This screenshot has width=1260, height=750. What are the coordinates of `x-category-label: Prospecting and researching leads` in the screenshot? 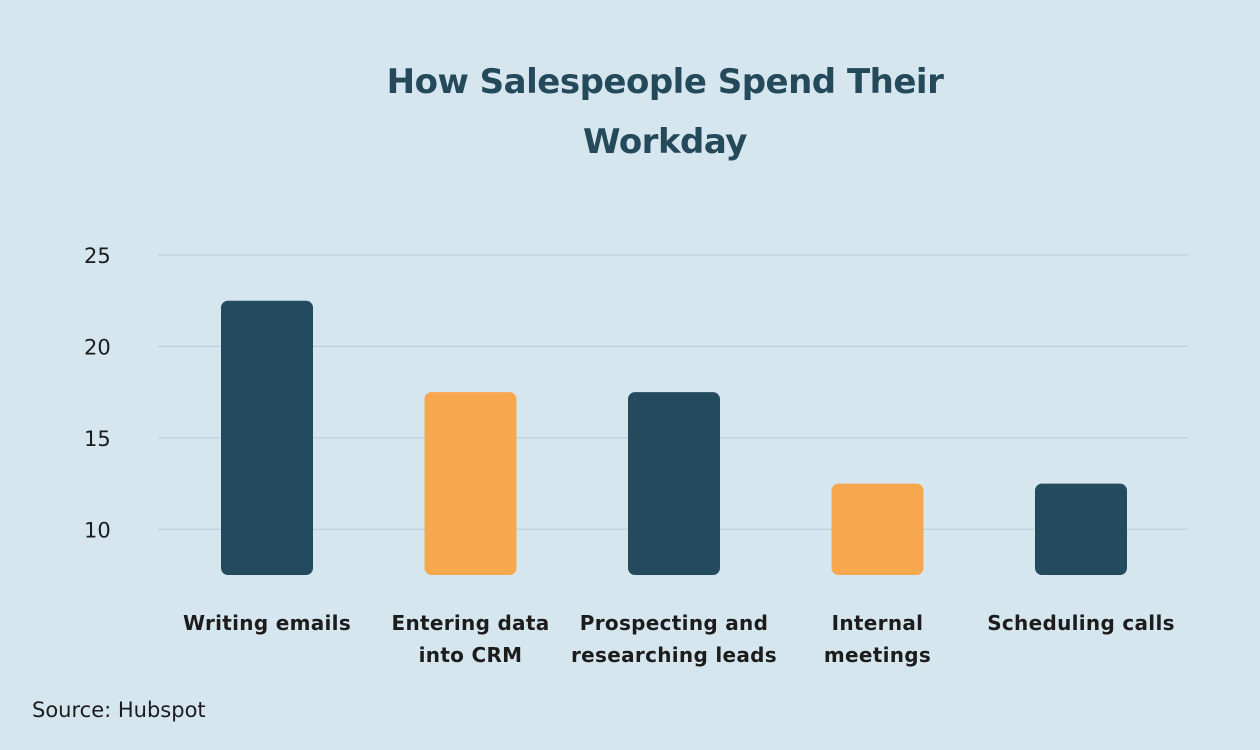 It's located at (674, 639).